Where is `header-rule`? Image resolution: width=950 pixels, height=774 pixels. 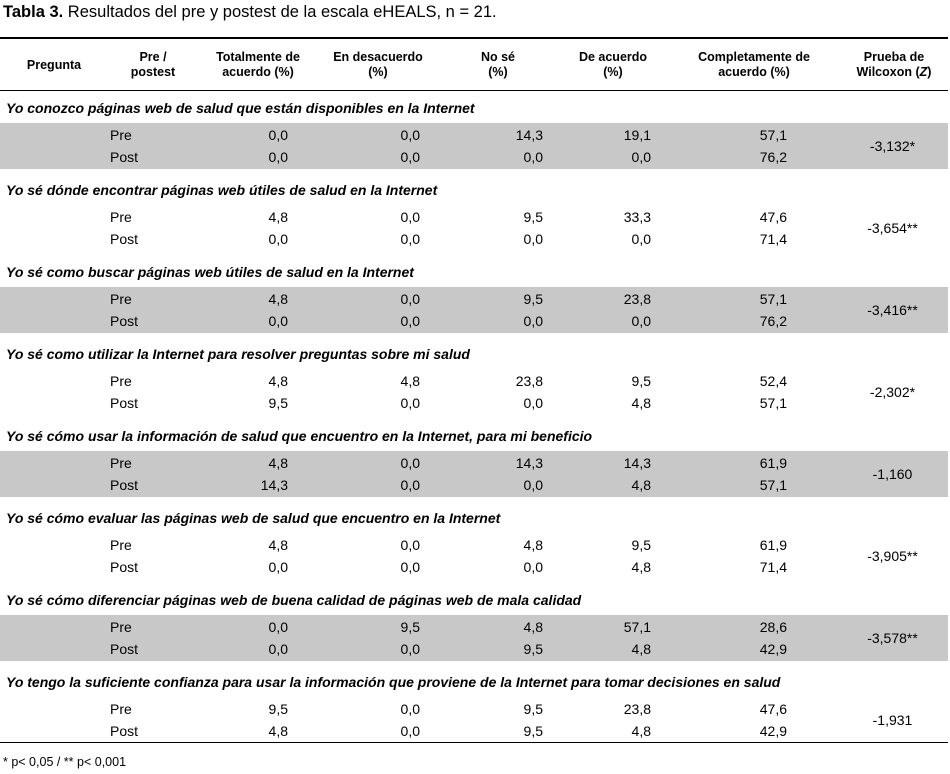
header-rule is located at coordinates (474, 90).